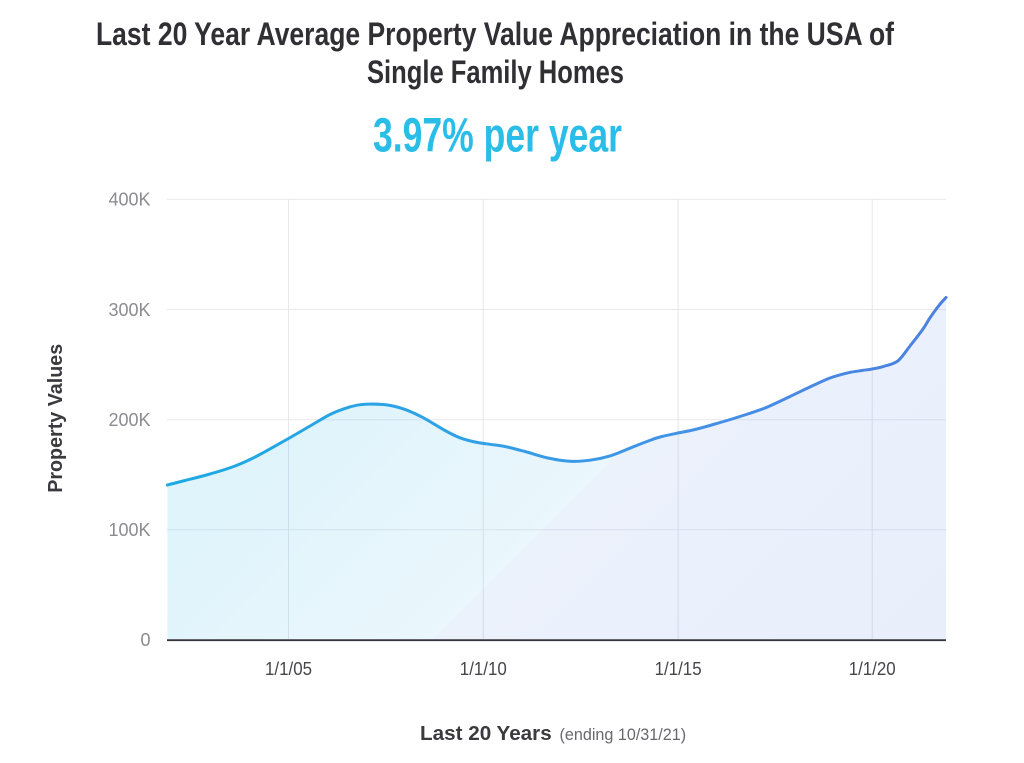 The image size is (1024, 763). What do you see at coordinates (288, 669) in the screenshot?
I see `svg-text: 1/1/05` at bounding box center [288, 669].